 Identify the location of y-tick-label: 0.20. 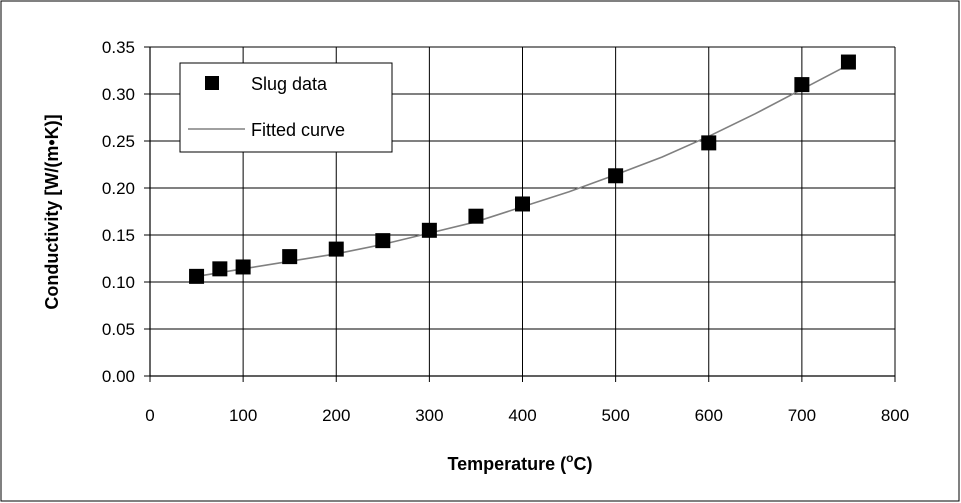
(118, 188).